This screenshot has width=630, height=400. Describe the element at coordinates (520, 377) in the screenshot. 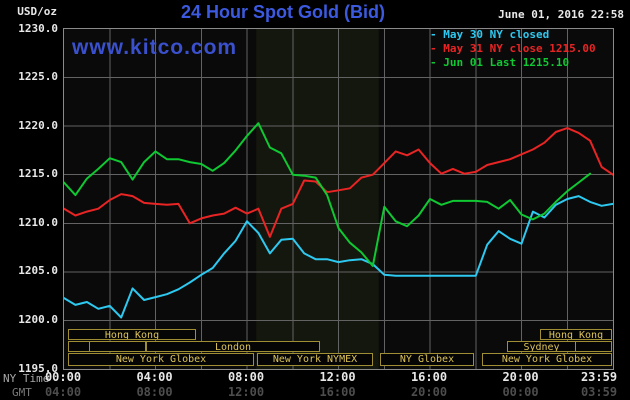

I see `x-axis-ny-tick-label: 20:00` at that location.